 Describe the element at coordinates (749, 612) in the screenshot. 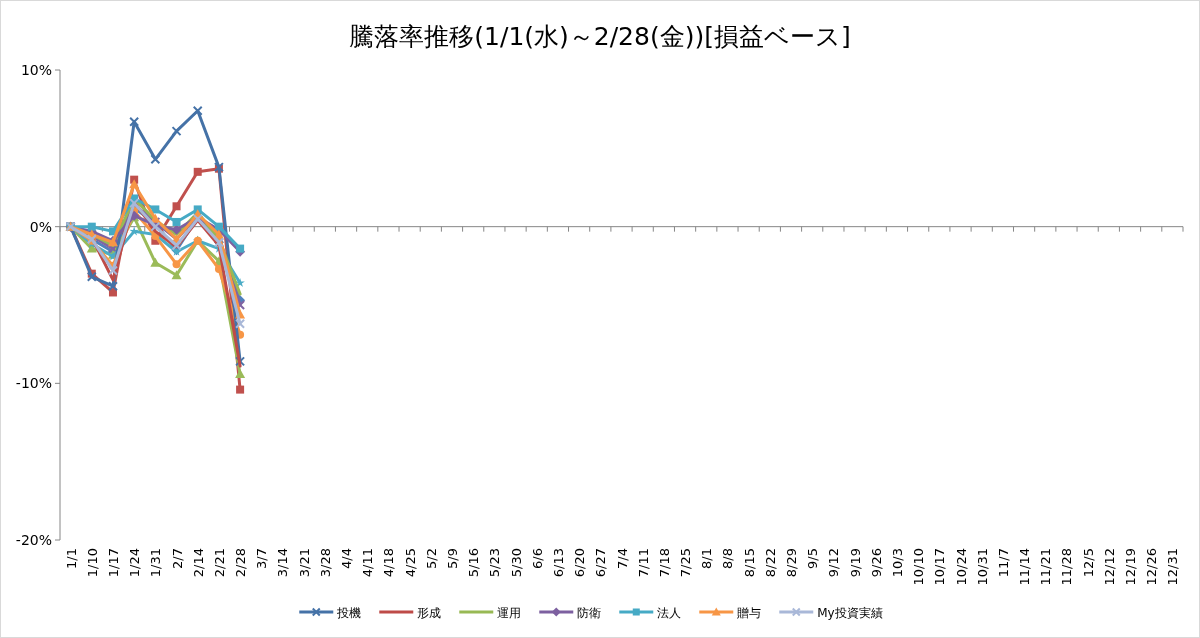

I see `legend-label: 贈与` at that location.